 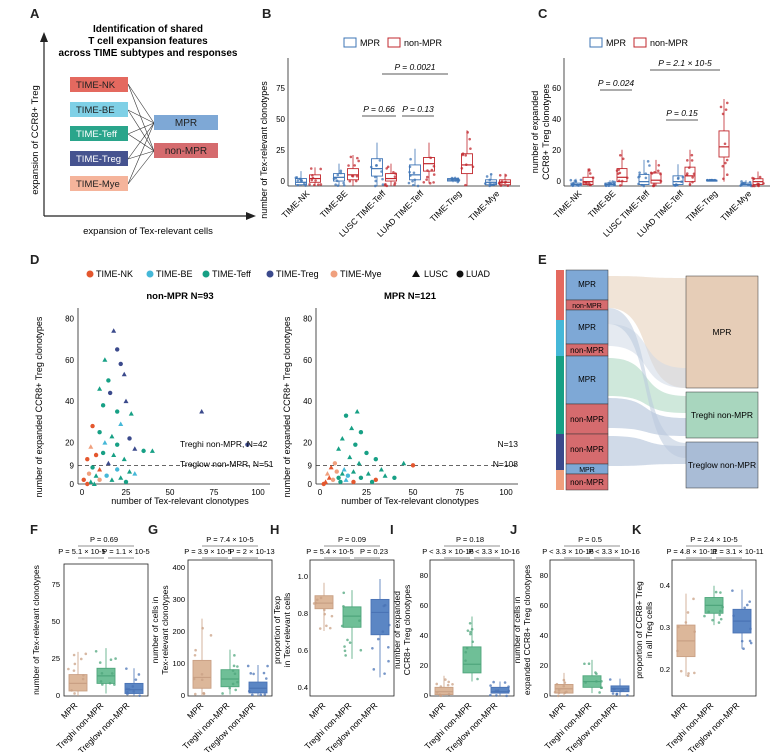 What do you see at coordinates (685, 63) in the screenshot?
I see `panel-c-pval-3: P = 2.1 × 10-5` at bounding box center [685, 63].